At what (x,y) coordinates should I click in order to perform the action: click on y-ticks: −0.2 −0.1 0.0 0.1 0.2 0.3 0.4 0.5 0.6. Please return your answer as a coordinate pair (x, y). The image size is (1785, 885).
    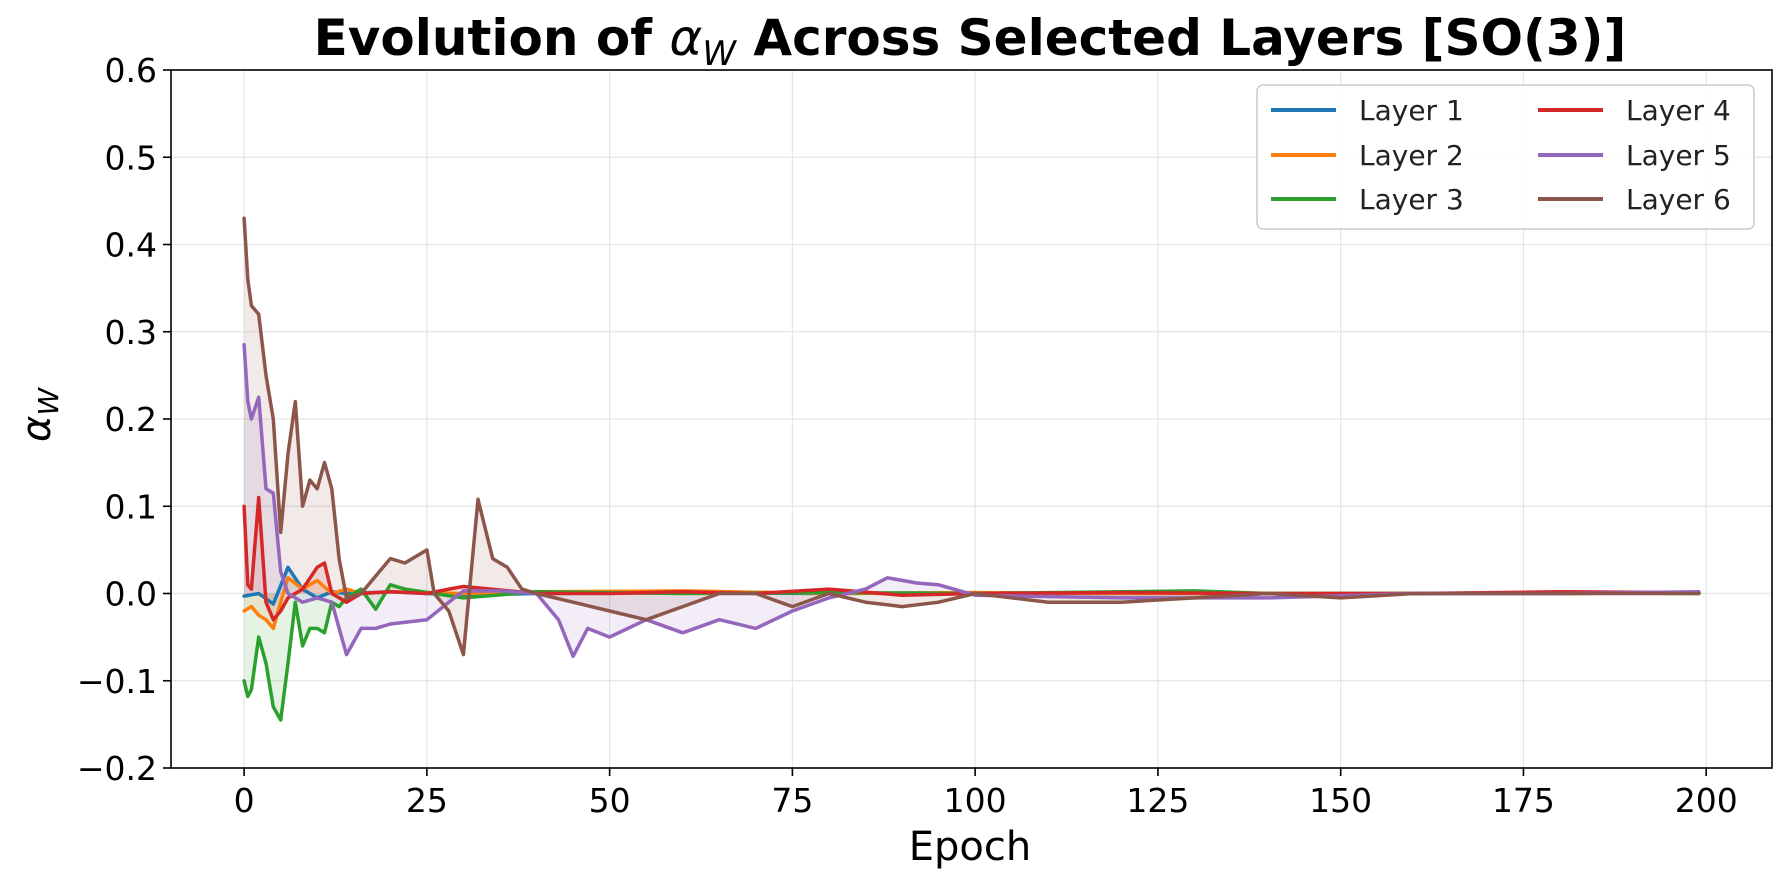
    Looking at the image, I should click on (124, 419).